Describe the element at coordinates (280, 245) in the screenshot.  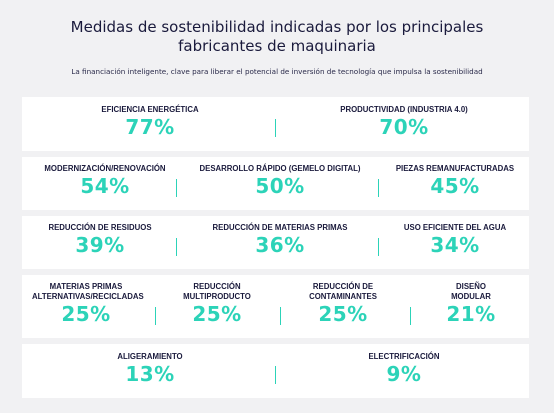
I see `metric-value: 36%` at that location.